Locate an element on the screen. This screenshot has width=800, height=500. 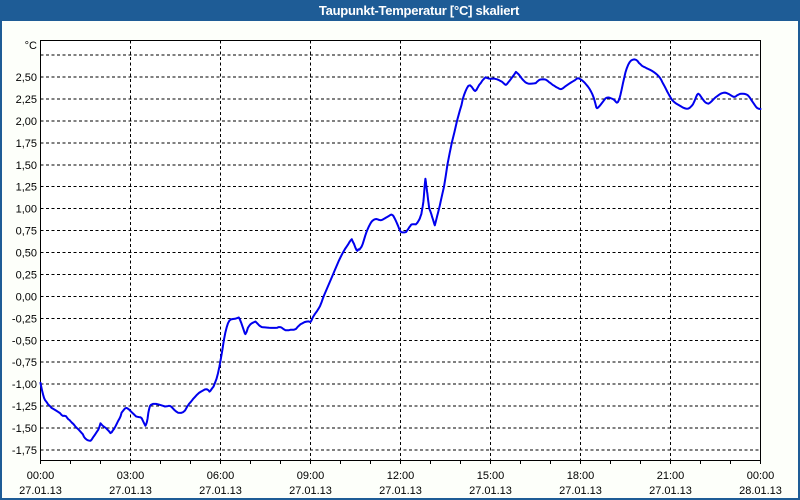
svg-text: 18:00 is located at coordinates (581, 476).